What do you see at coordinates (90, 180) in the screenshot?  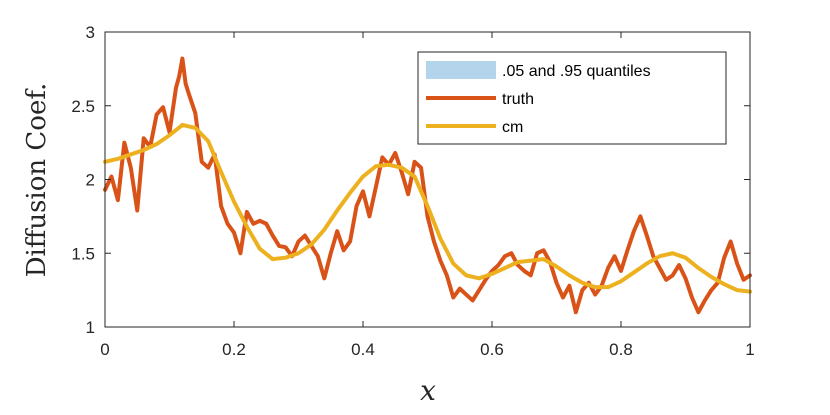 I see `y-tick-label: 2` at bounding box center [90, 180].